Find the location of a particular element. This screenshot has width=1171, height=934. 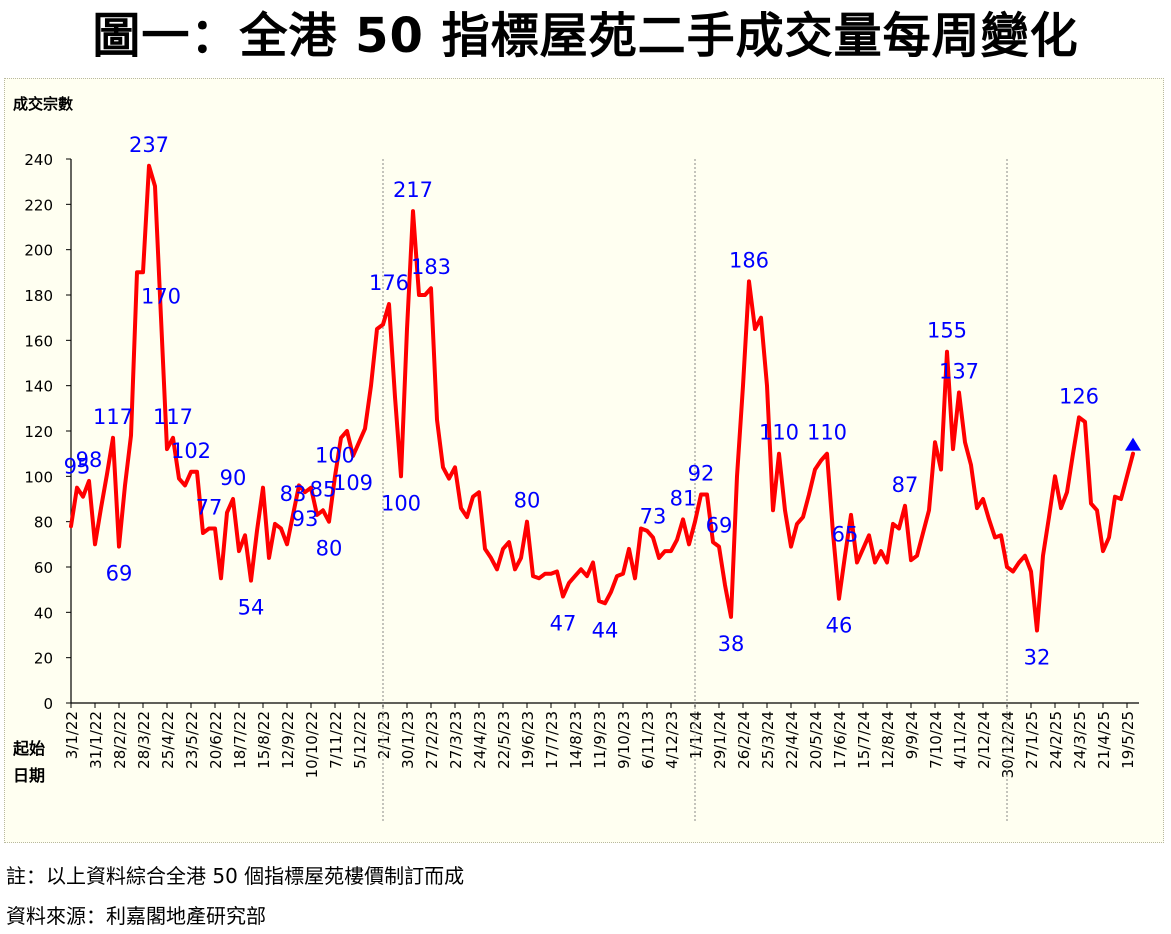

x-tick-label: 12/9/22 is located at coordinates (288, 740).